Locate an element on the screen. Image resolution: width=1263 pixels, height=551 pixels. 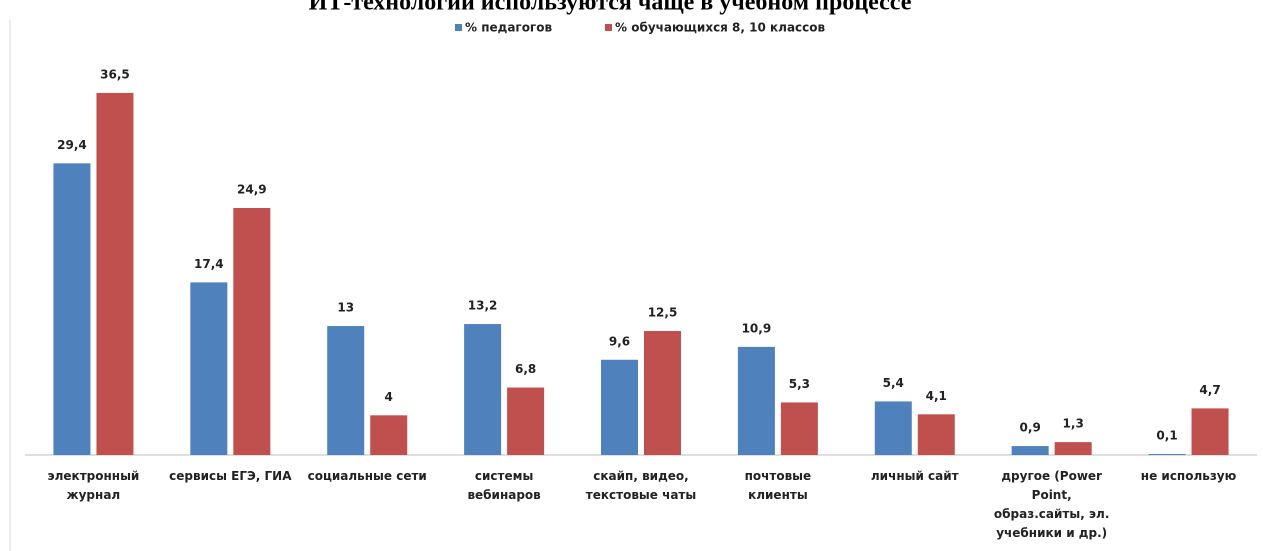
legend-label: % педагогов is located at coordinates (508, 28).